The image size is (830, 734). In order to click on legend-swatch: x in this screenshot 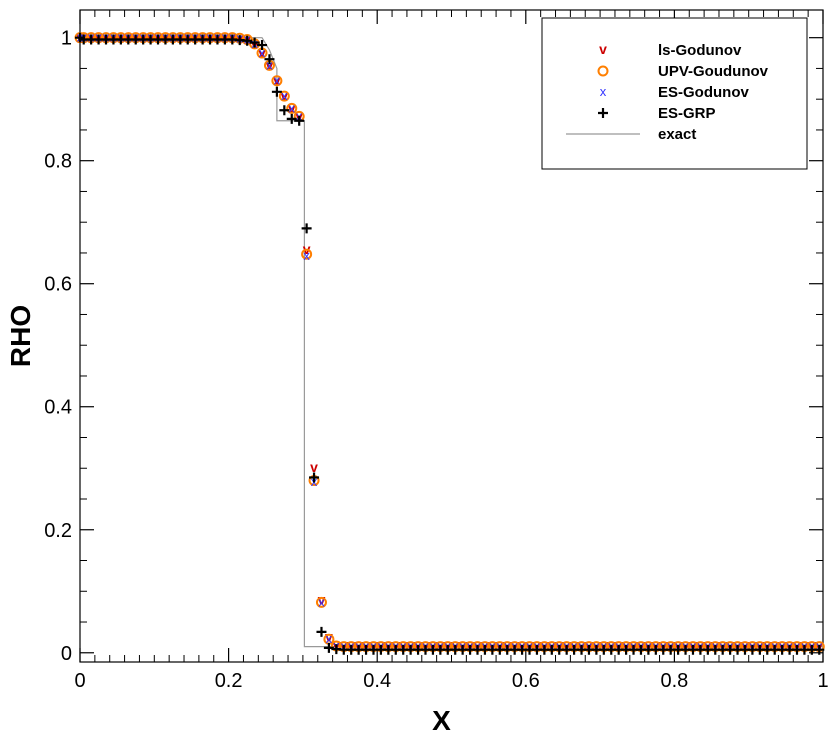, I will do `click(603, 91)`.